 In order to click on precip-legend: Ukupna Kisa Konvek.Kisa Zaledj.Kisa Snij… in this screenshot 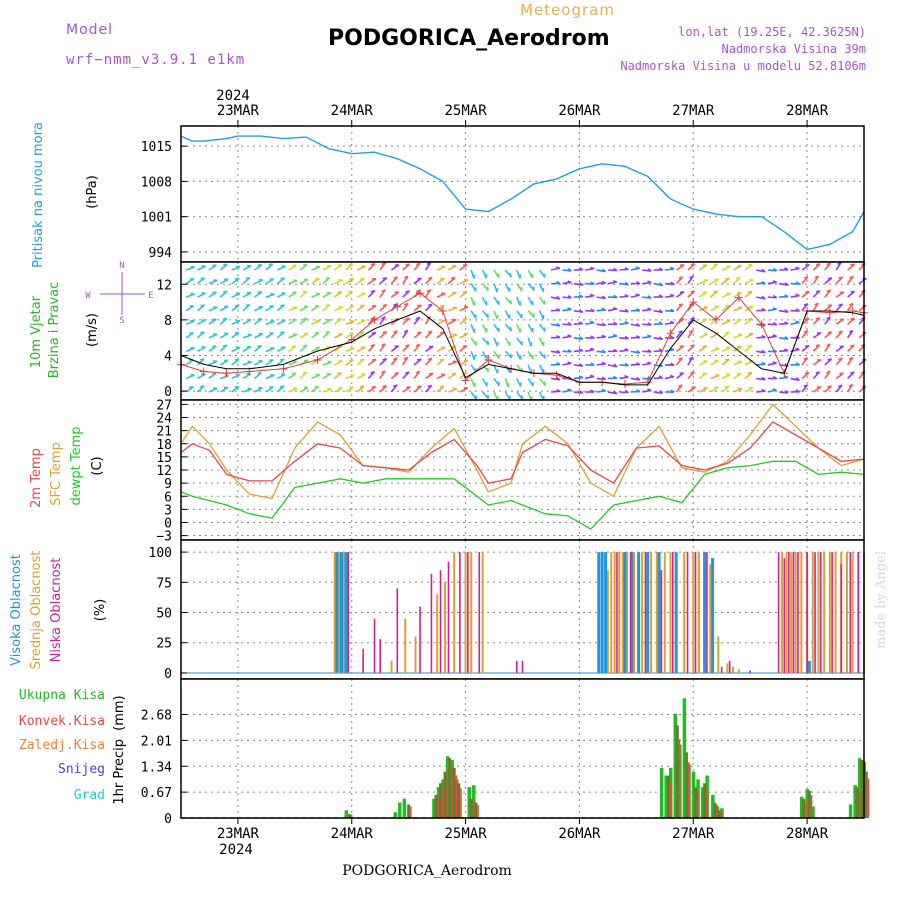, I will do `click(62, 745)`.